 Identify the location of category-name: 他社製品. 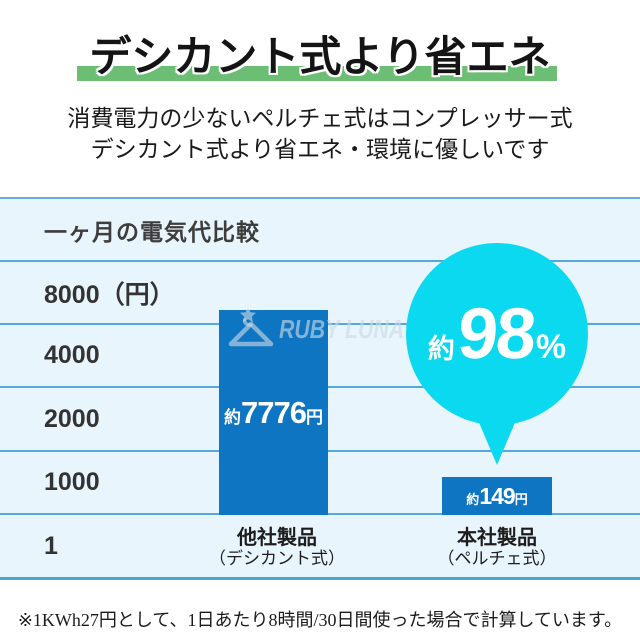
(277, 538).